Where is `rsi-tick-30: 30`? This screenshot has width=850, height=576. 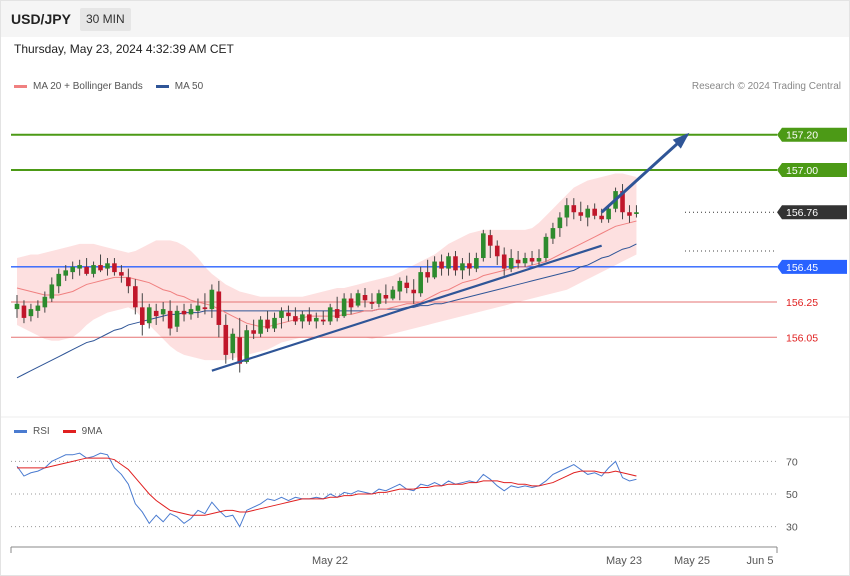
rsi-tick-30: 30 is located at coordinates (792, 528).